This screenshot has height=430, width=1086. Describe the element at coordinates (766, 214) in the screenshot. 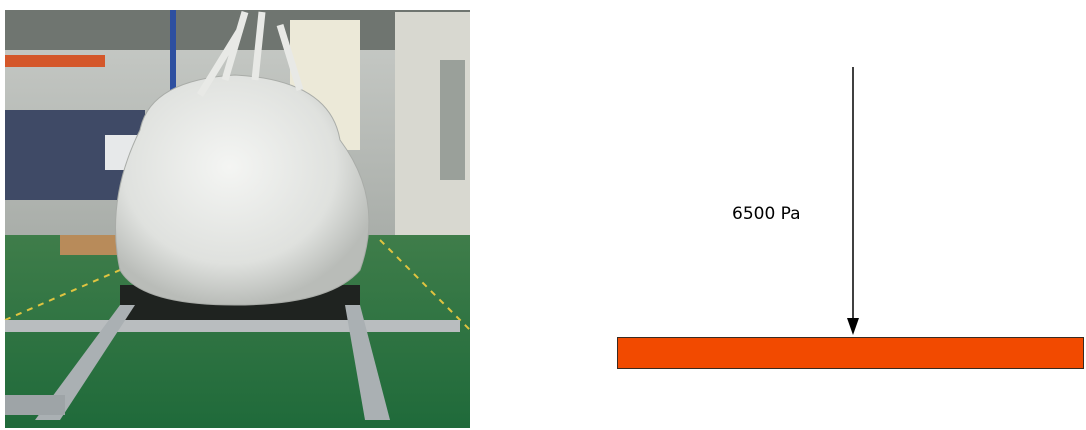

I see `load-label: 6500 Pa` at that location.